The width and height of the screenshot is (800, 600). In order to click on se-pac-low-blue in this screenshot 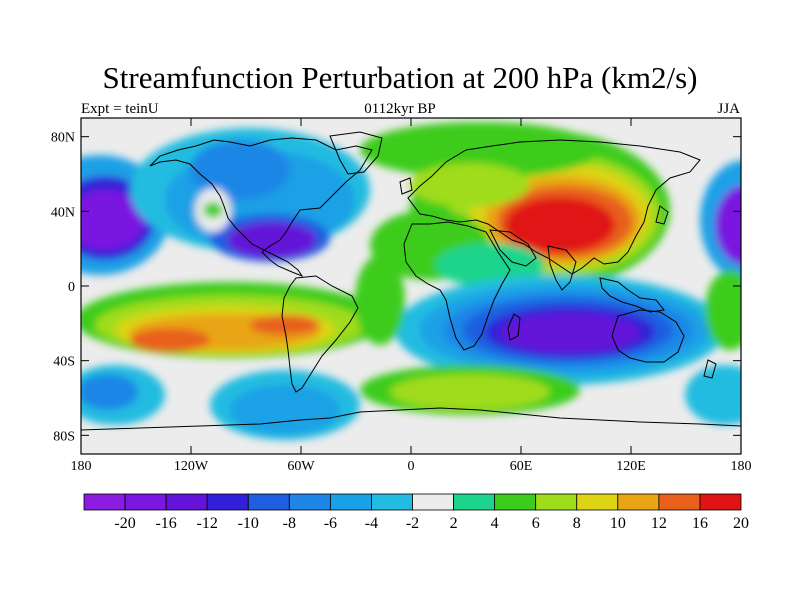, I will do `click(713, 395)`.